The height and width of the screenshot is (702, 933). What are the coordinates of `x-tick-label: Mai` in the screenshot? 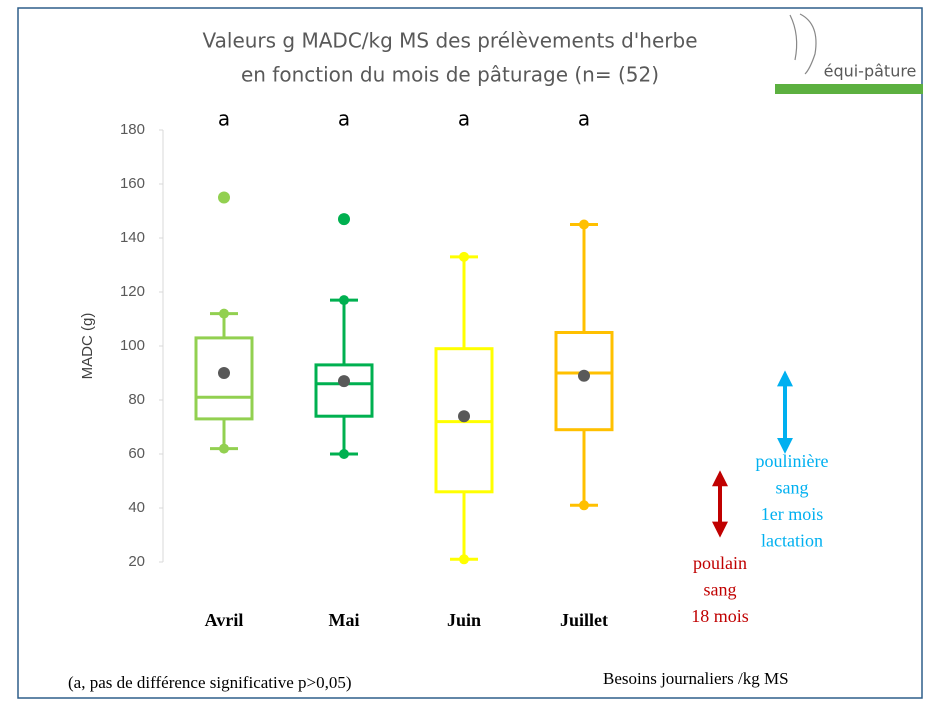 It's located at (344, 620).